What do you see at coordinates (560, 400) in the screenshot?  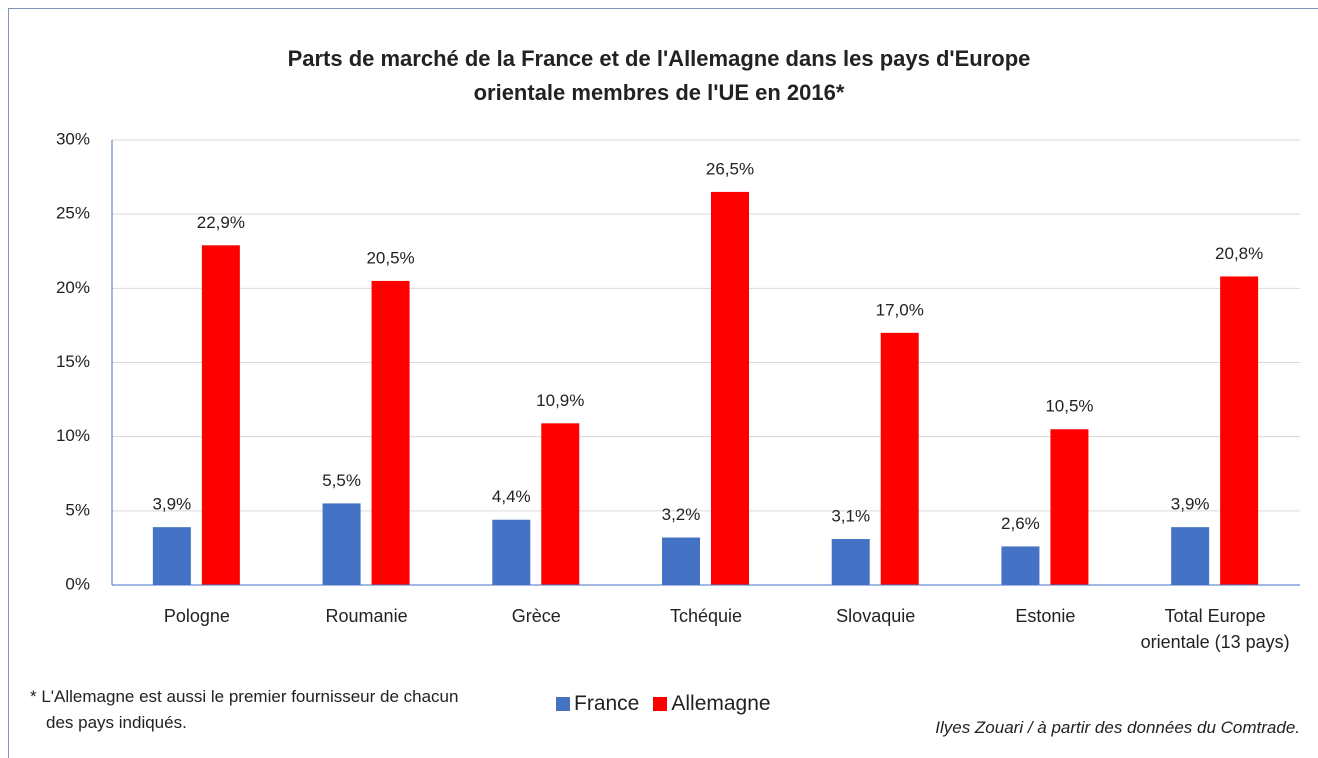 I see `value-label: 10,9%` at bounding box center [560, 400].